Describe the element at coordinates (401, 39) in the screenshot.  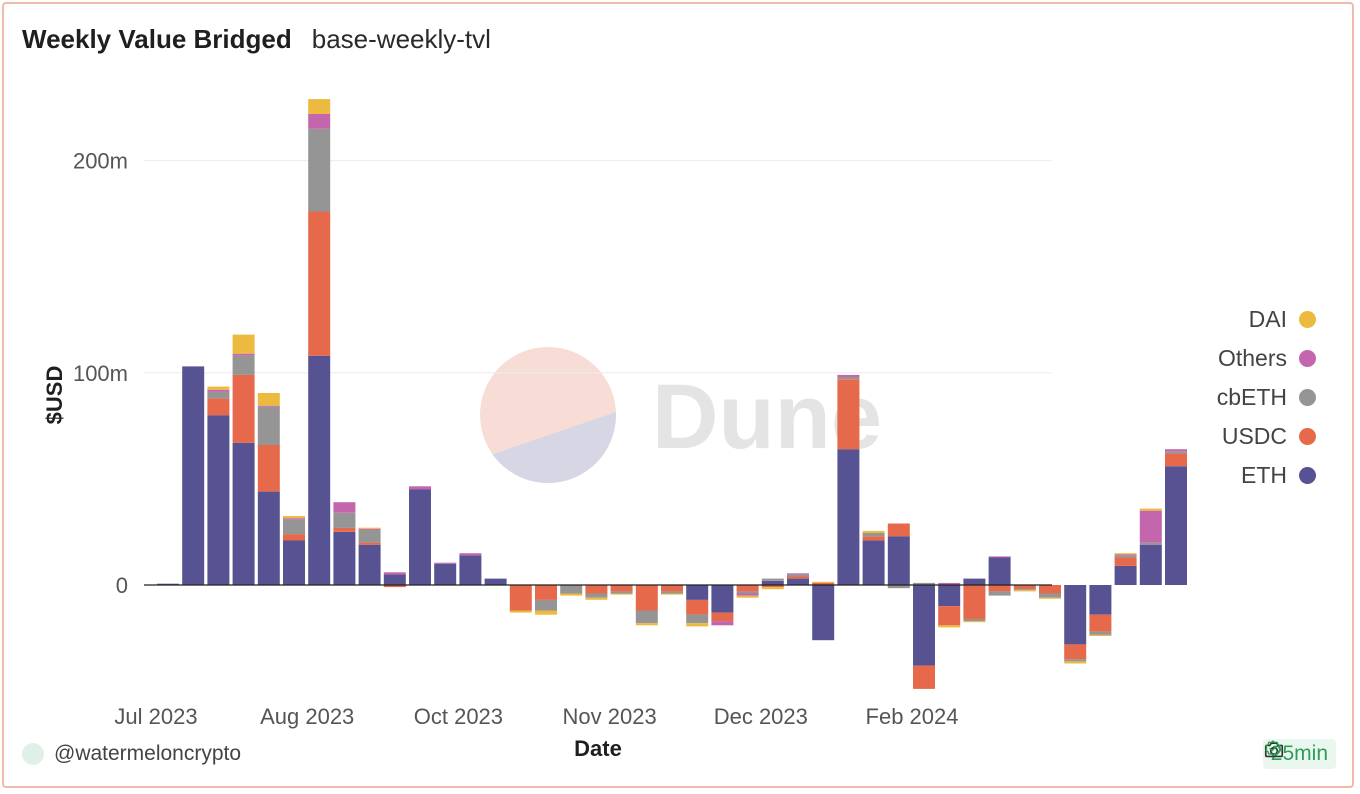
I see `query-name: base-weekly-tvl` at that location.